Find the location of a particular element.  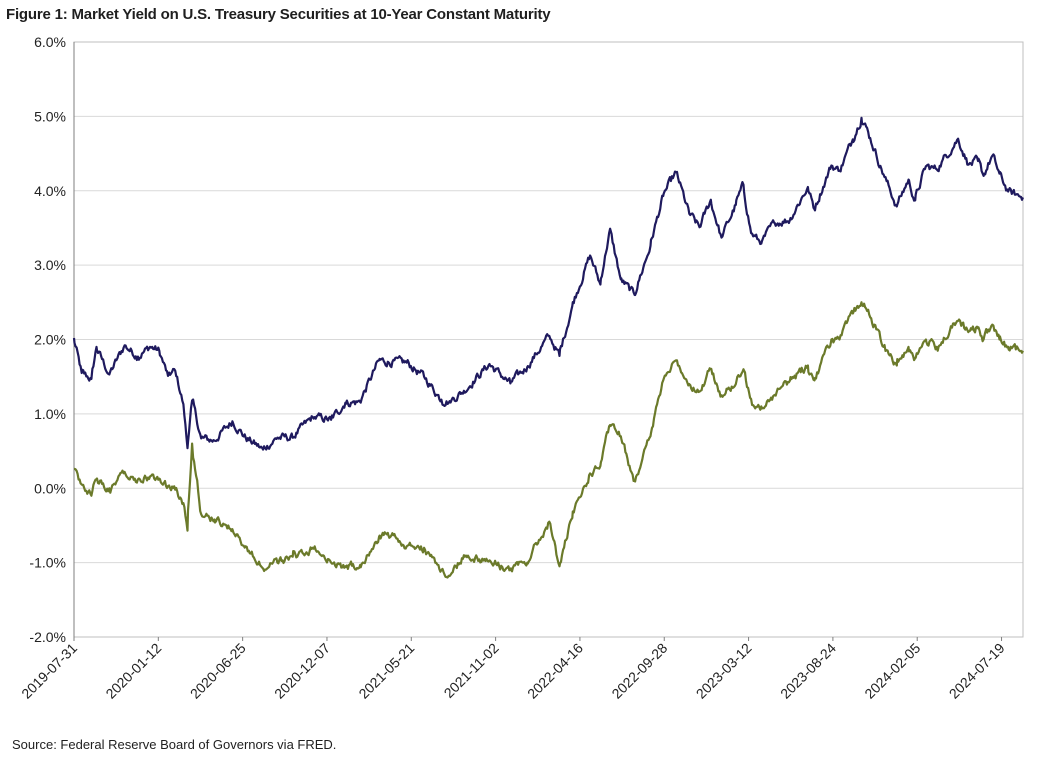

y-tick-label: 5.0% is located at coordinates (50, 116).